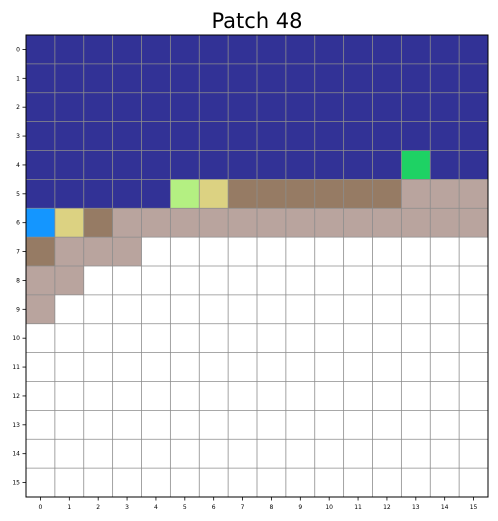 This screenshot has width=498, height=521. I want to click on x-tick-label: 3, so click(127, 507).